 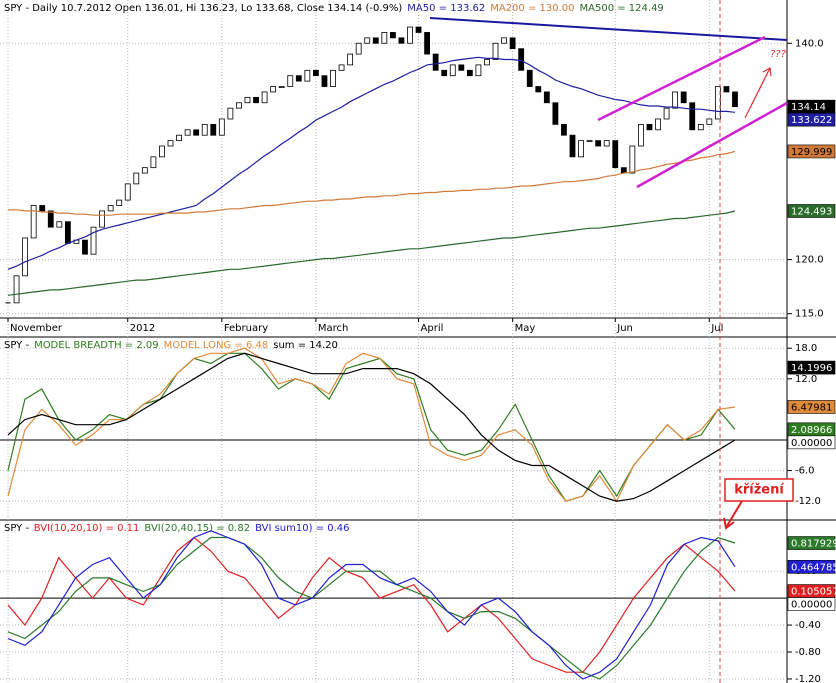 What do you see at coordinates (809, 43) in the screenshot?
I see `y-tick-label: 140.0` at bounding box center [809, 43].